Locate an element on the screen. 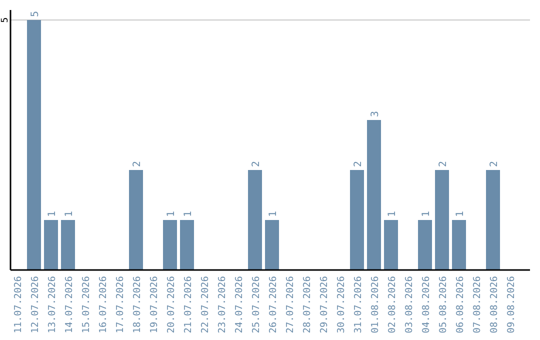 Image resolution: width=540 pixels, height=340 pixels. x-tick-label: 23.07.2026 is located at coordinates (222, 305).